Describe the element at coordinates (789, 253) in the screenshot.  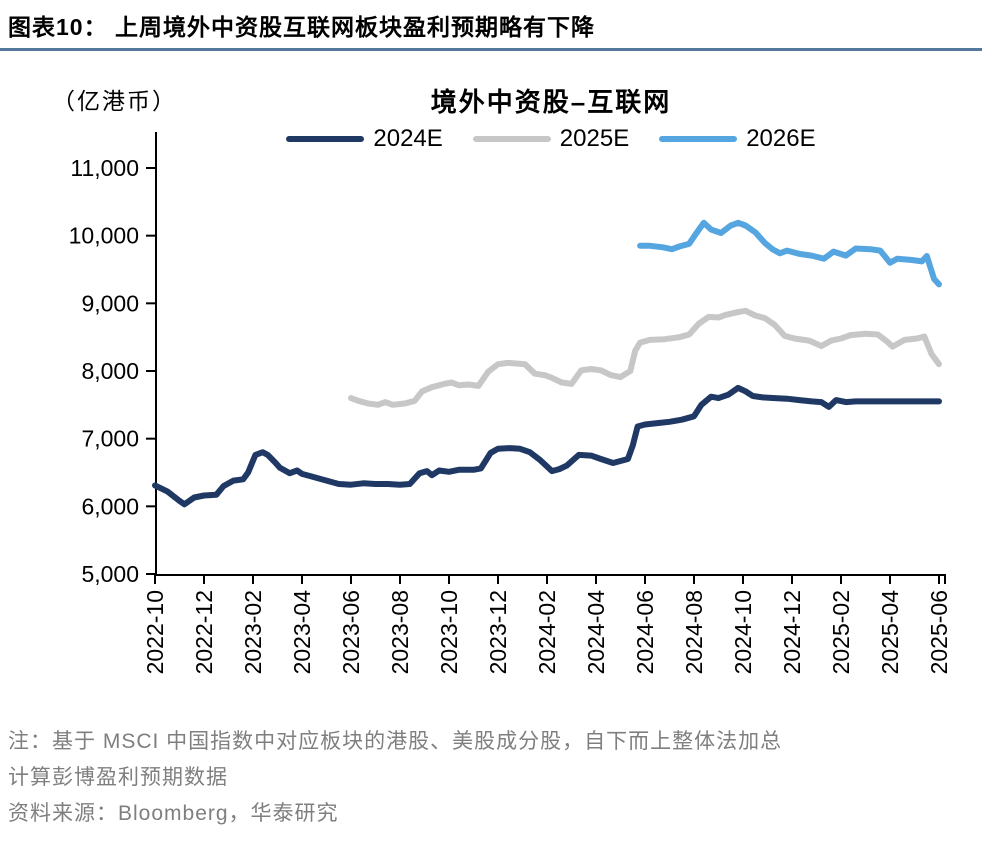
I see `series-line-2026e` at that location.